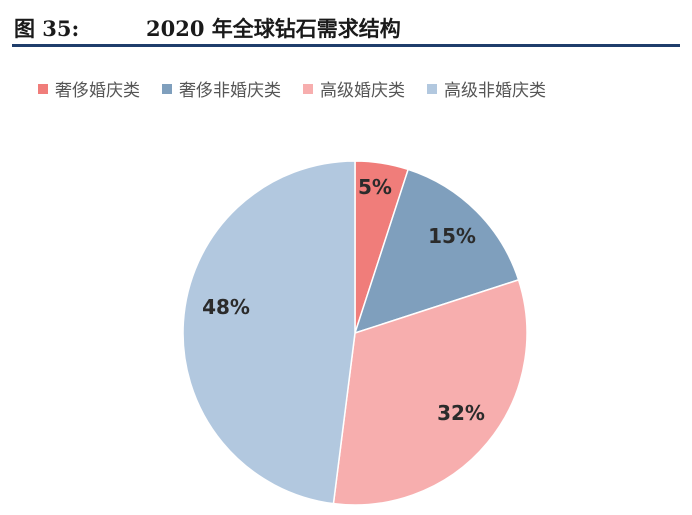 The image size is (692, 515). Describe the element at coordinates (362, 91) in the screenshot. I see `legend-label: 高级婚庆类` at that location.